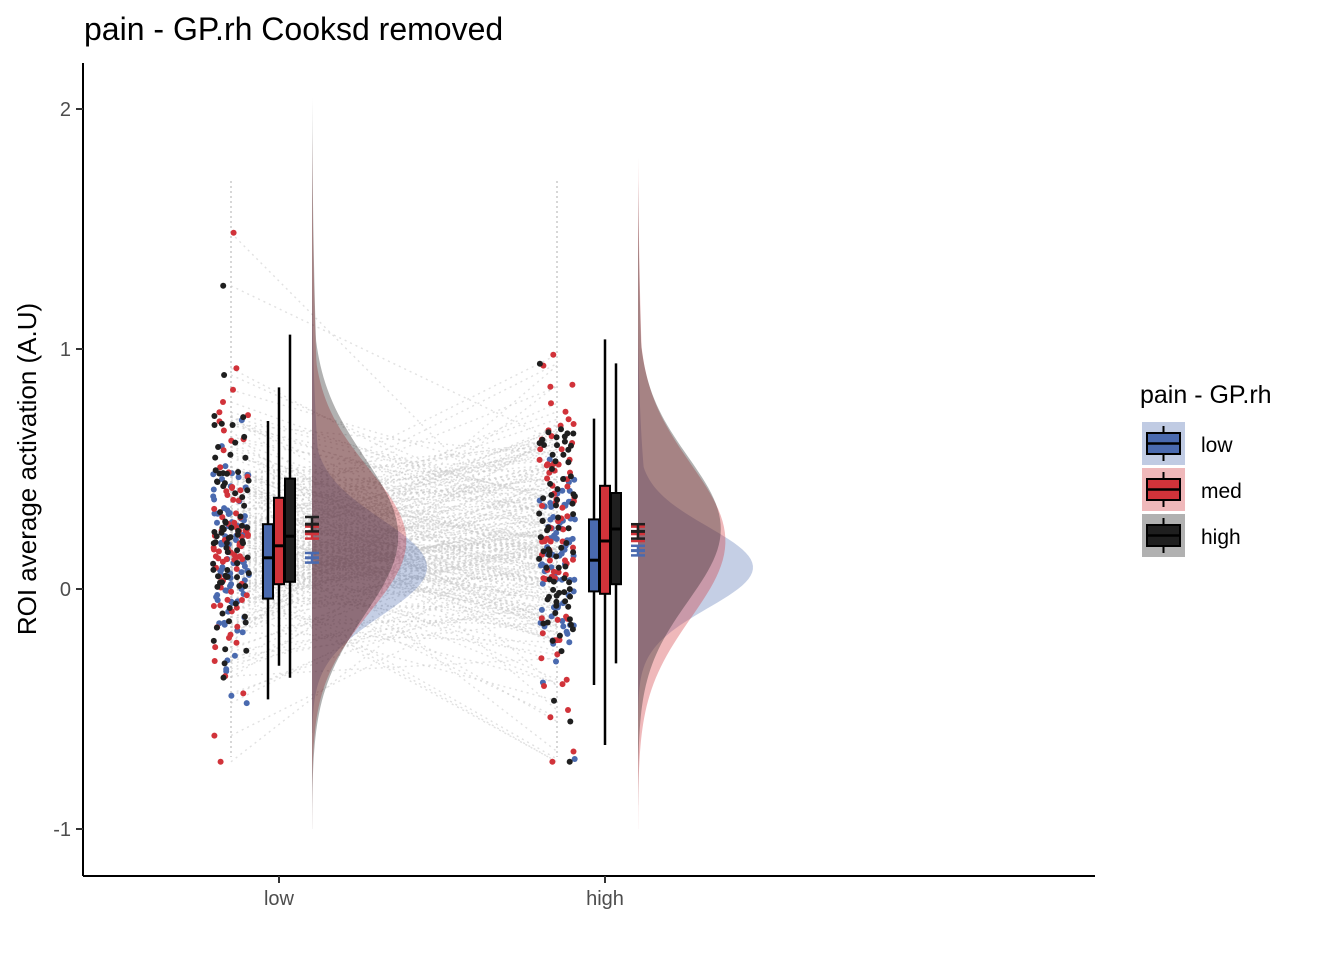 The width and height of the screenshot is (1344, 960). What do you see at coordinates (27, 469) in the screenshot?
I see `y-axis-label: ROI average activation (A.U)` at bounding box center [27, 469].